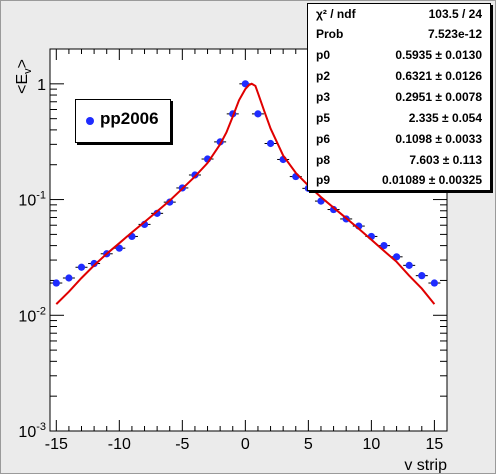  What do you see at coordinates (438, 139) in the screenshot?
I see `fit-value: 0.1098 ± 0.0033` at bounding box center [438, 139].